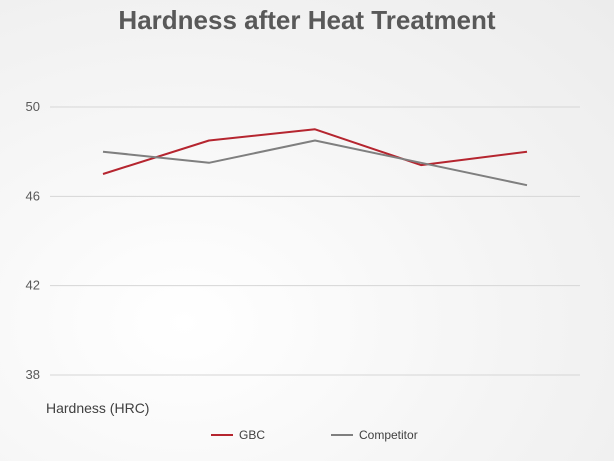 Image resolution: width=614 pixels, height=461 pixels. What do you see at coordinates (33, 374) in the screenshot?
I see `y-tick-label: 38` at bounding box center [33, 374].